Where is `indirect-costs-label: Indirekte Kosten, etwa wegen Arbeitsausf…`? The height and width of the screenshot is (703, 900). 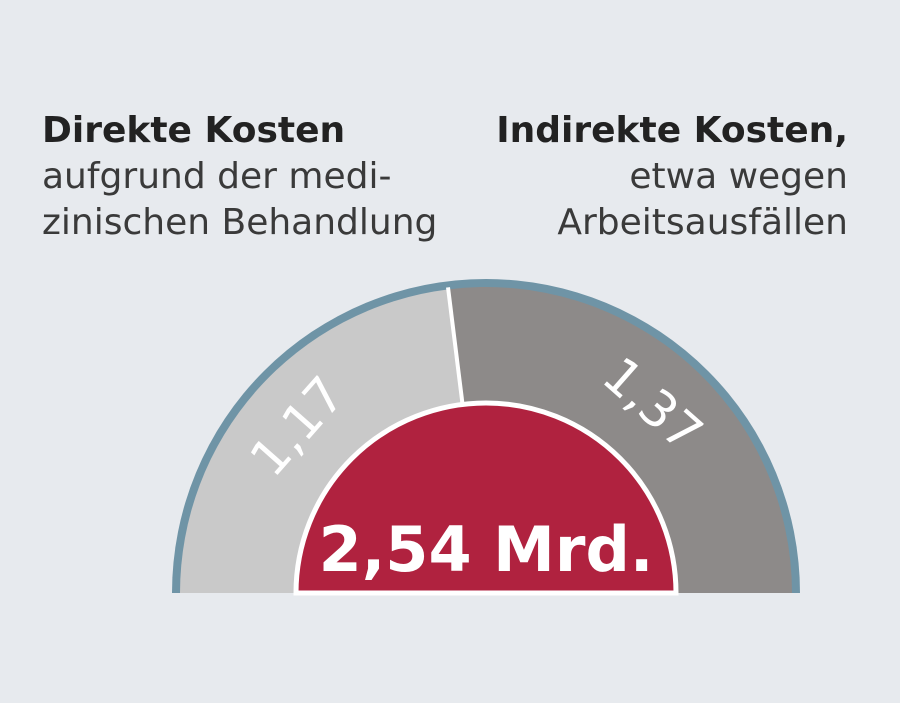
indirect-costs-label: Indirekte Kosten, etwa wegen Arbeitsausf… is located at coordinates (672, 177).